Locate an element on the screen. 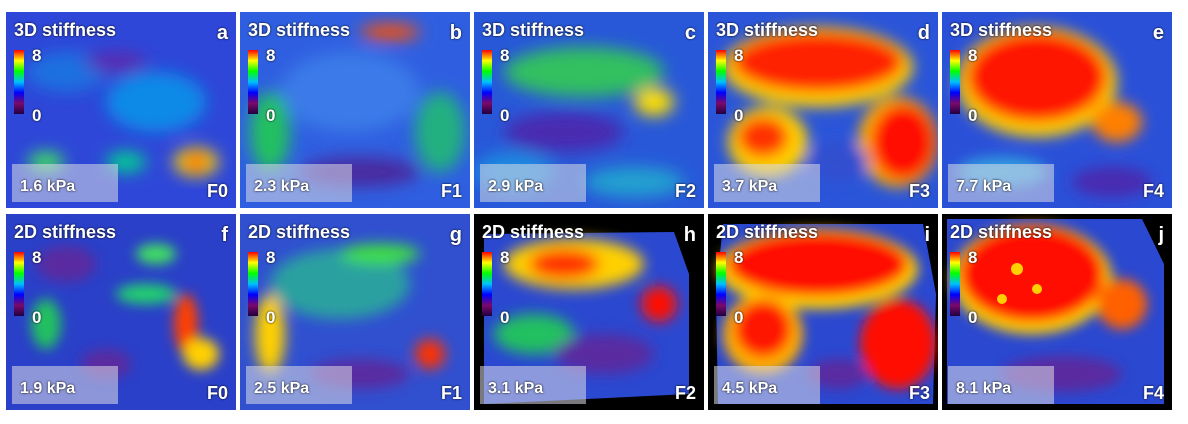 This screenshot has width=1188, height=424. stiffness-value: 3.7 kPa is located at coordinates (750, 186).